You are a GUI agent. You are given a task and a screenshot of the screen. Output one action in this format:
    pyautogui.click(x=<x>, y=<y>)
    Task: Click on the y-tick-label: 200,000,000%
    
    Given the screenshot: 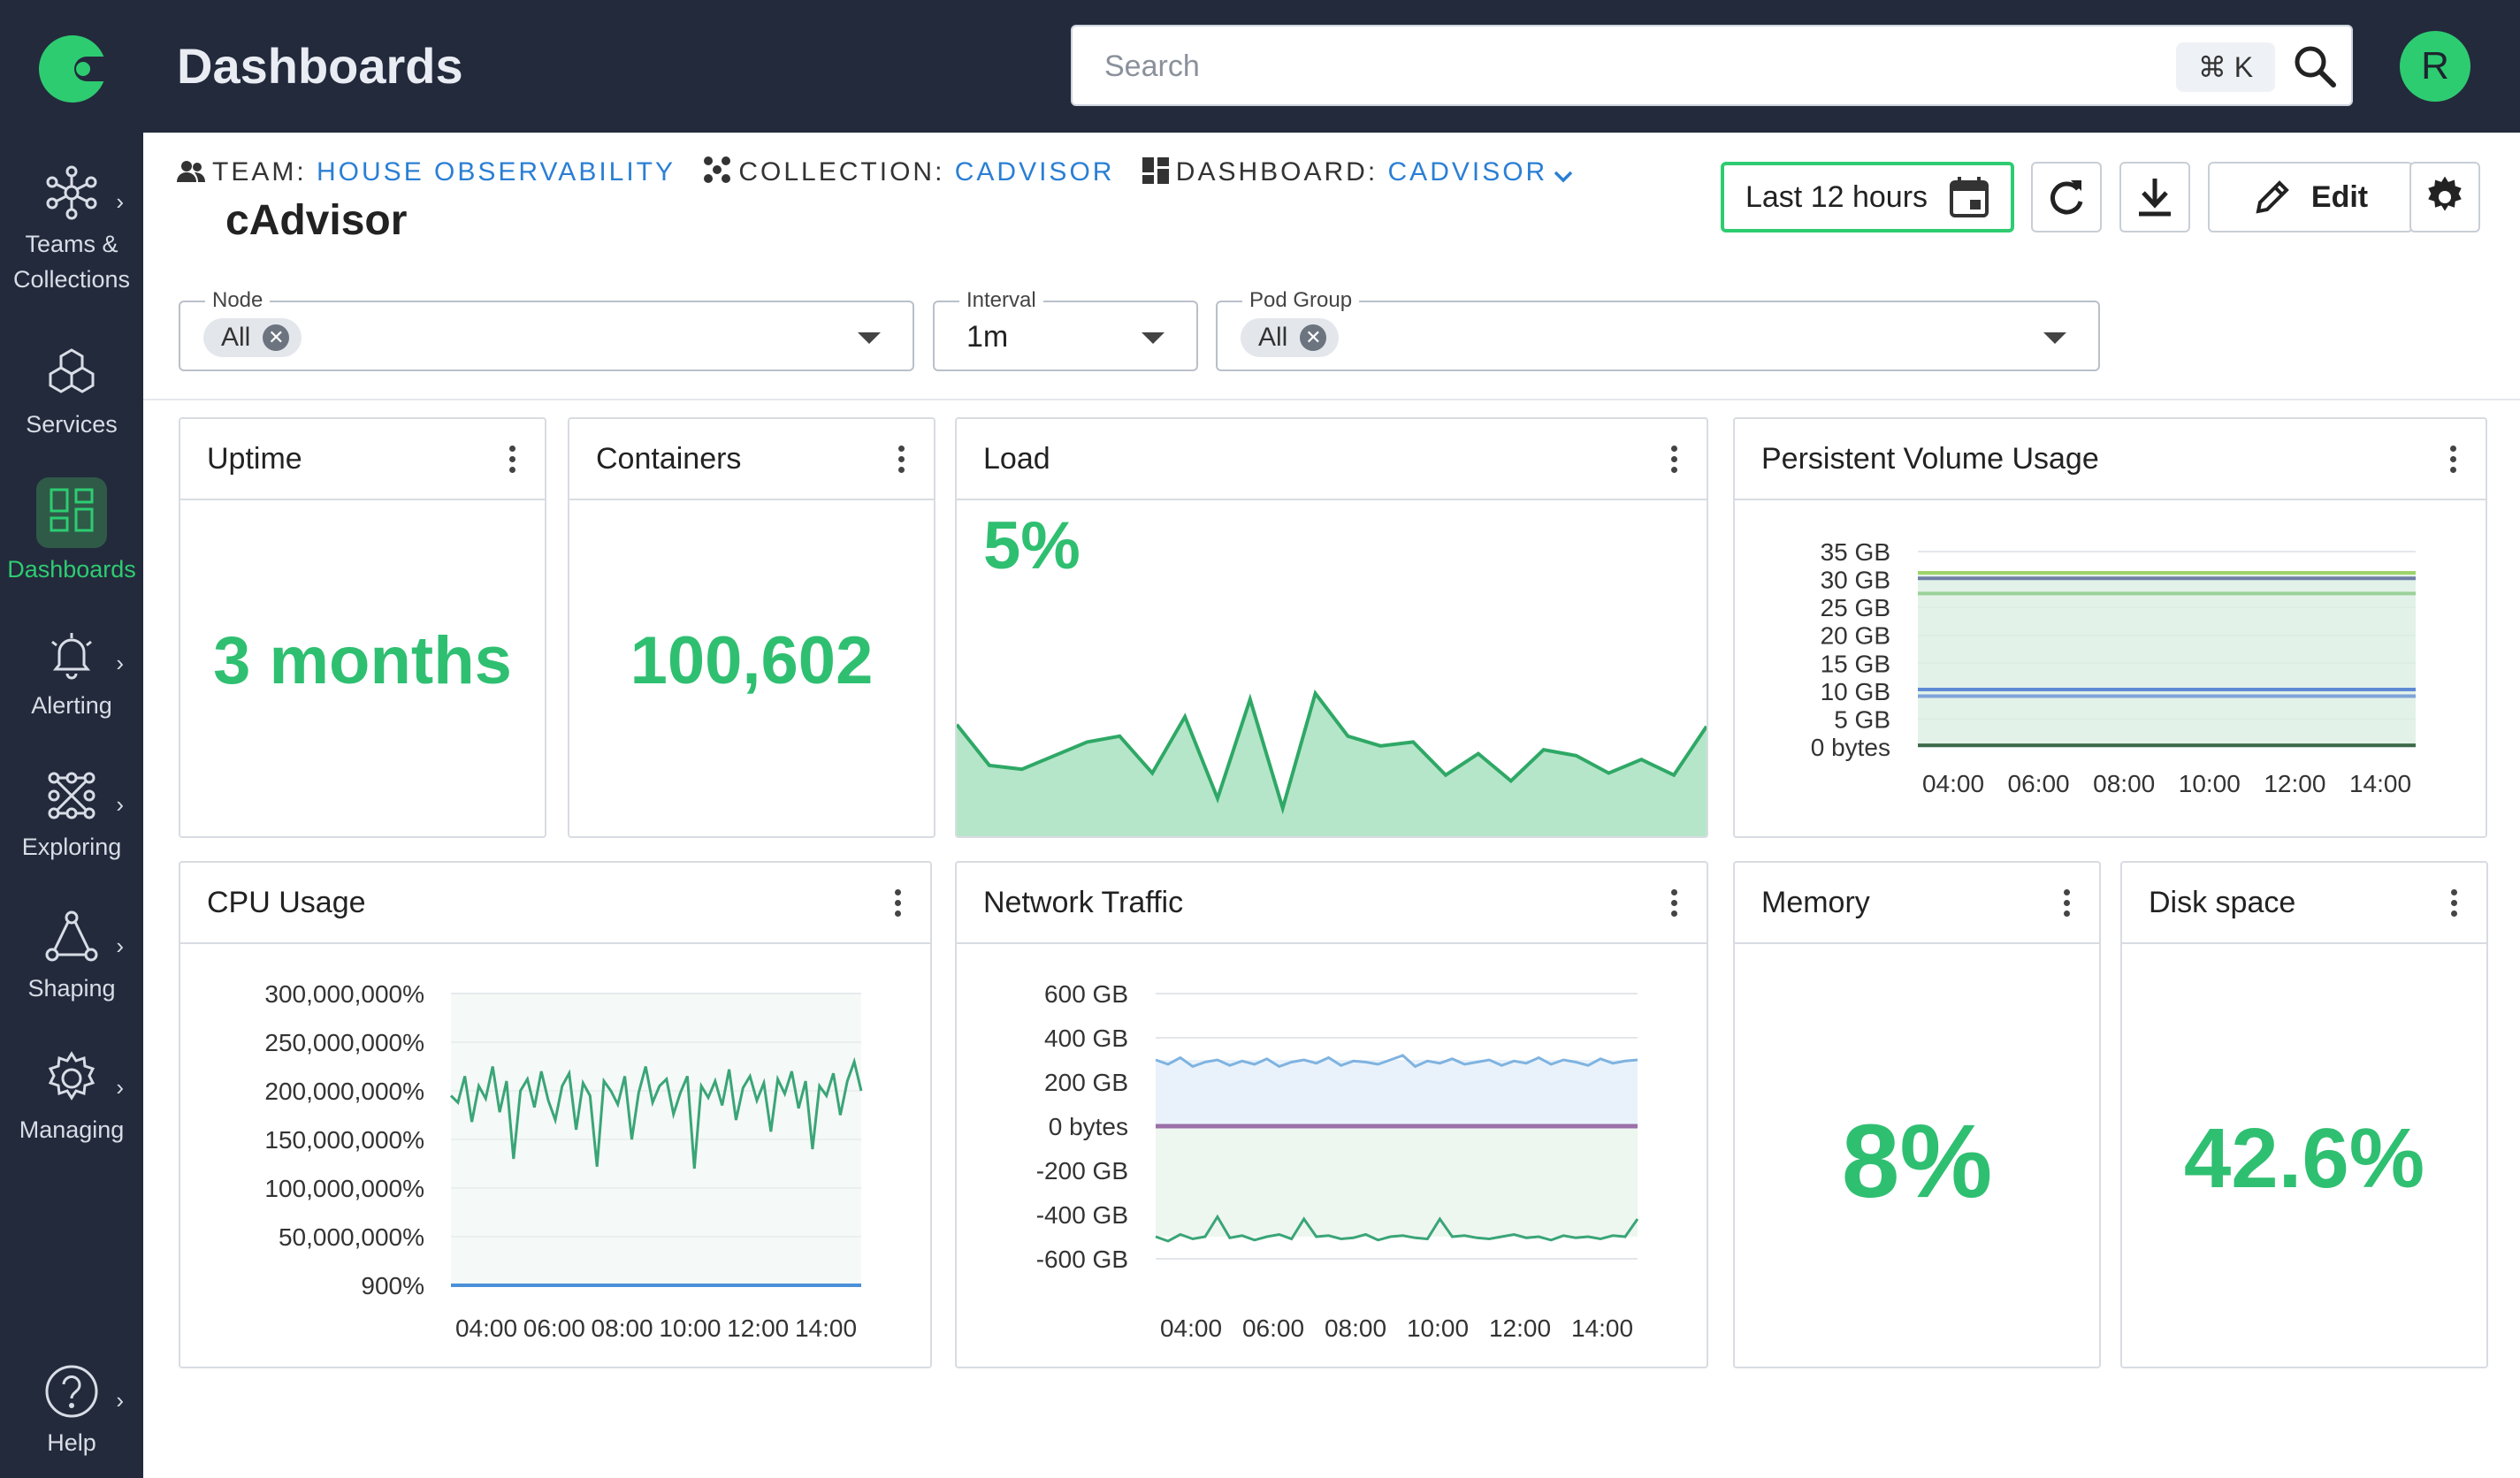 What is the action you would take?
    pyautogui.click(x=344, y=1091)
    